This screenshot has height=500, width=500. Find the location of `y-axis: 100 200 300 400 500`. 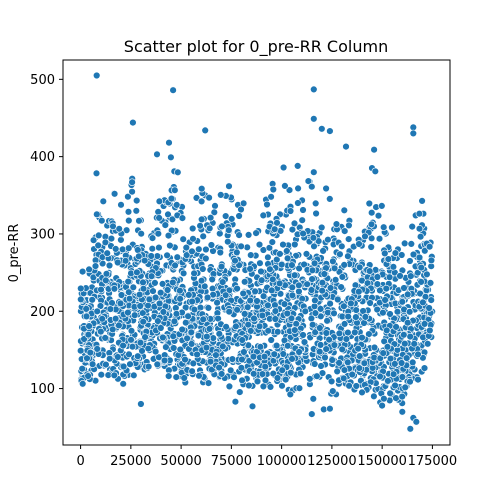

y-axis: 100 200 300 400 500 is located at coordinates (46, 235).